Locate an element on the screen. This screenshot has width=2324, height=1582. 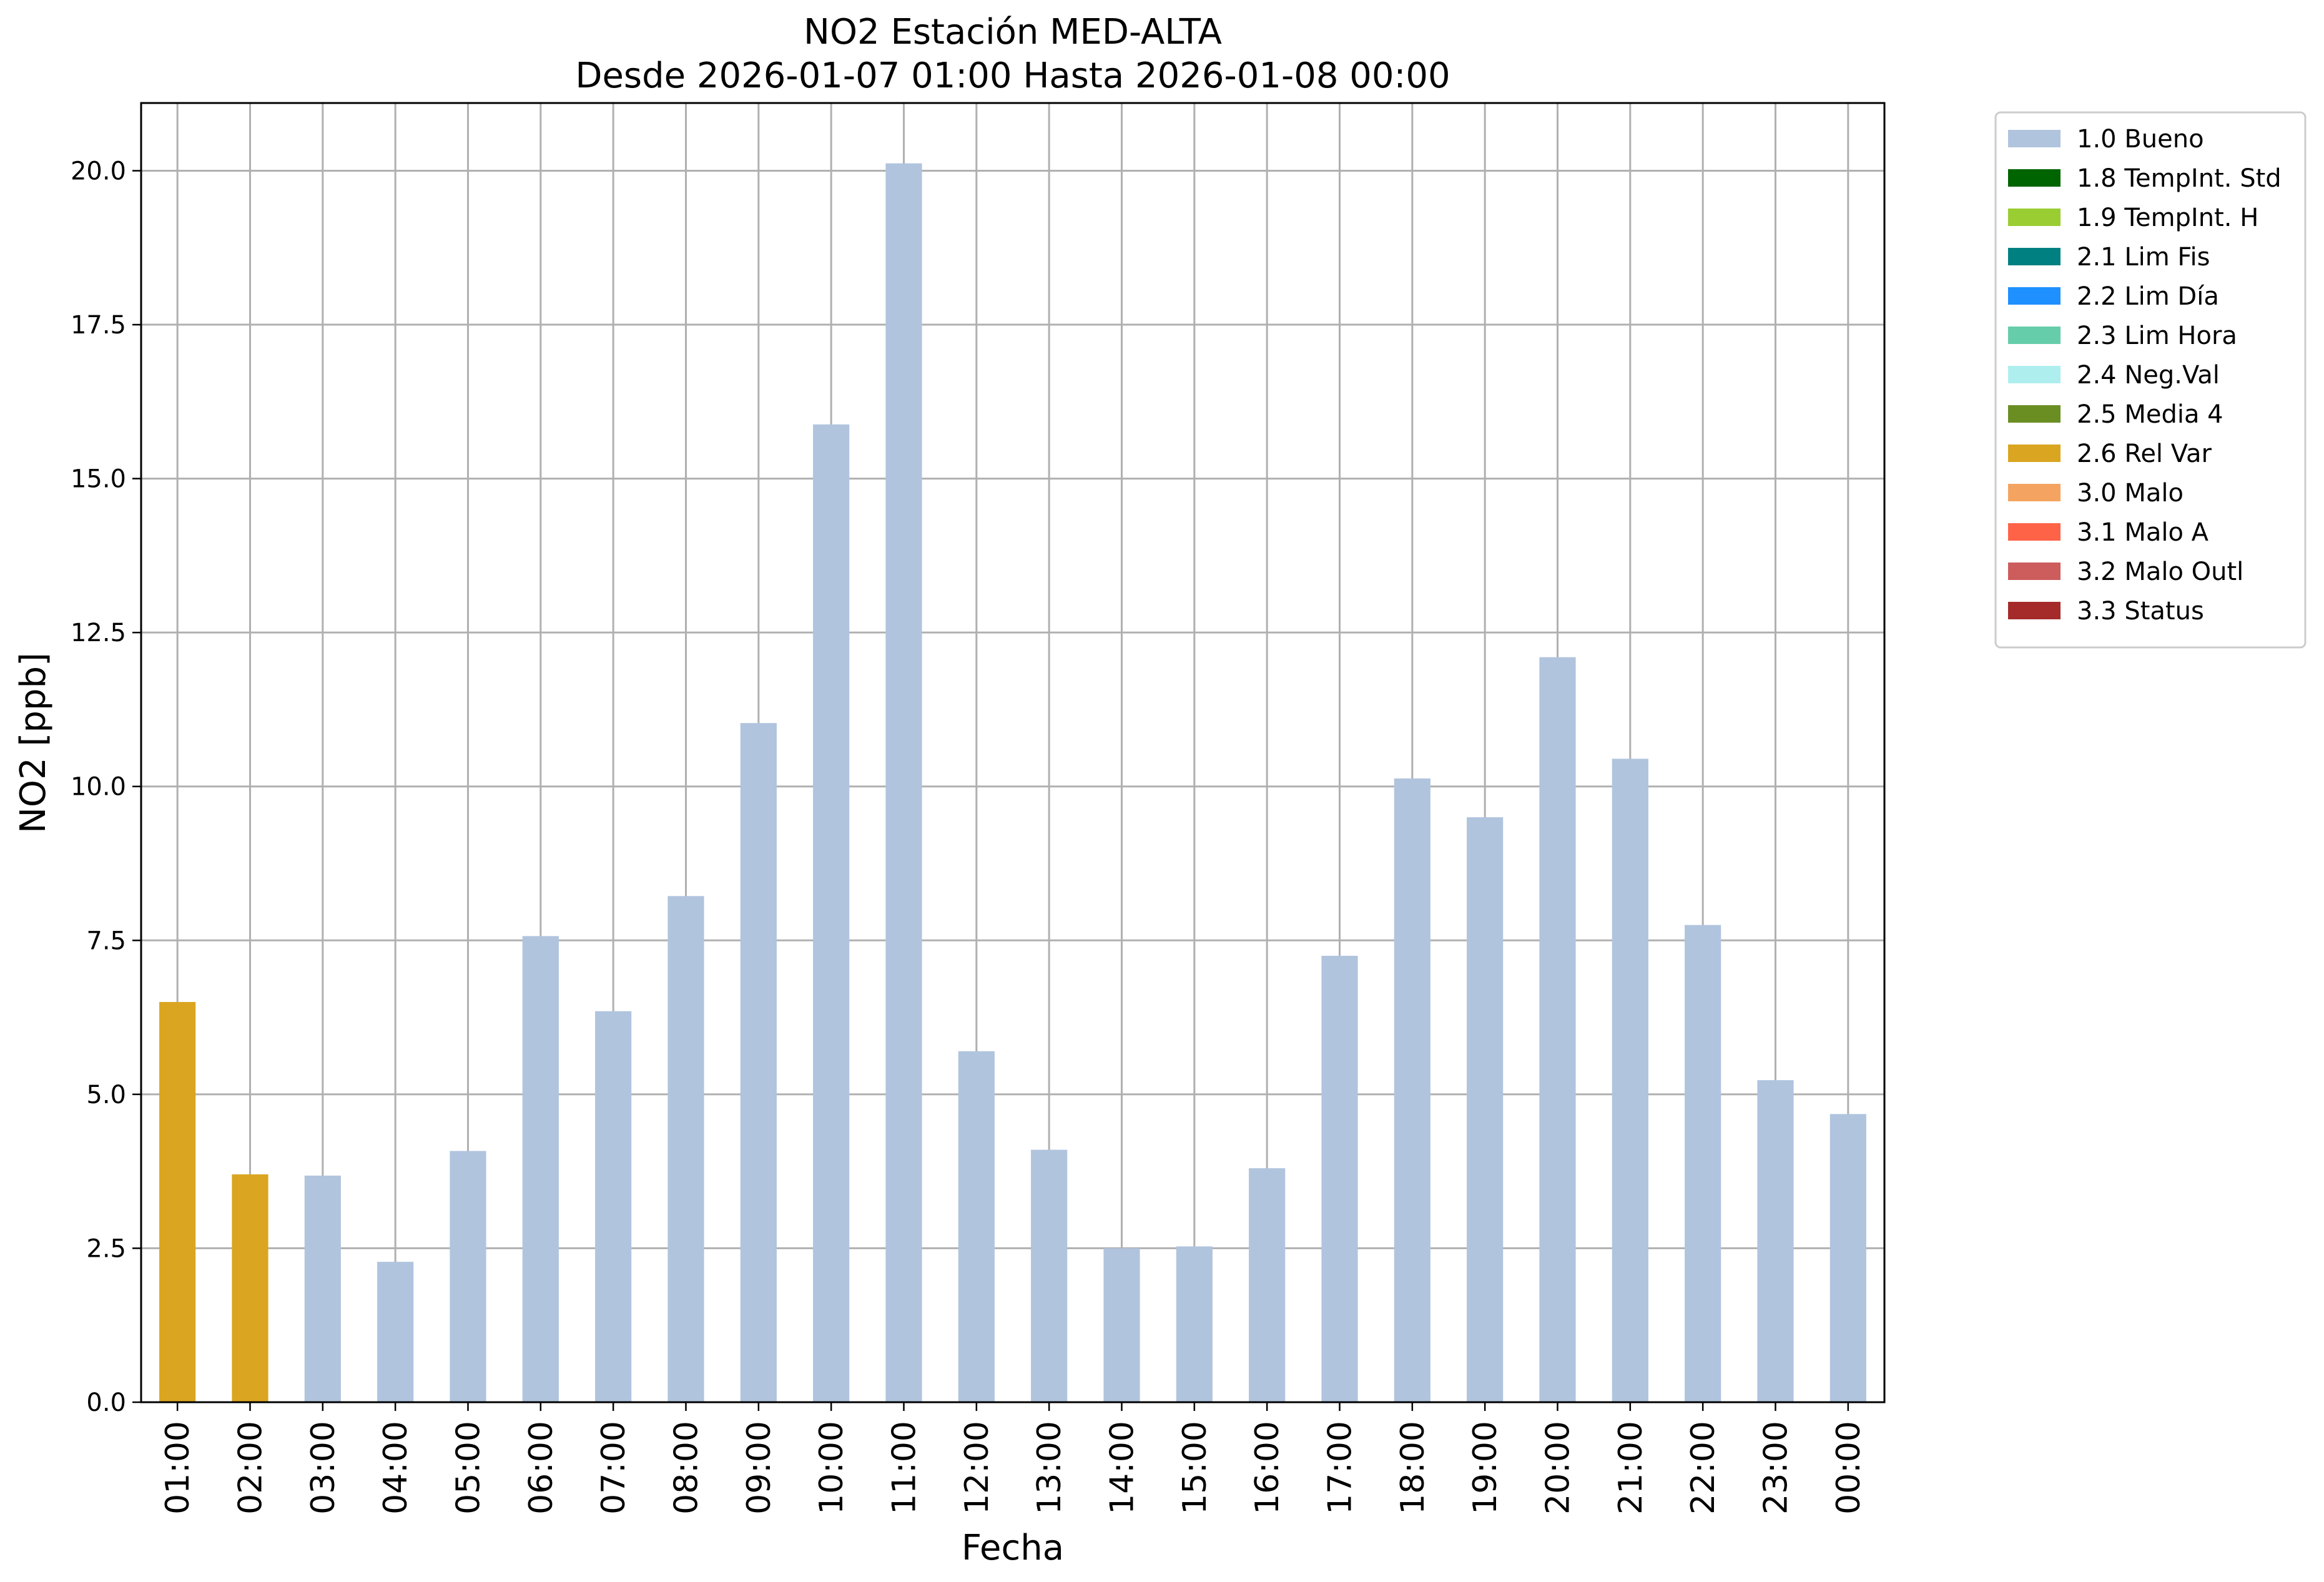
x-tick-label: 16:00 is located at coordinates (1267, 1468).